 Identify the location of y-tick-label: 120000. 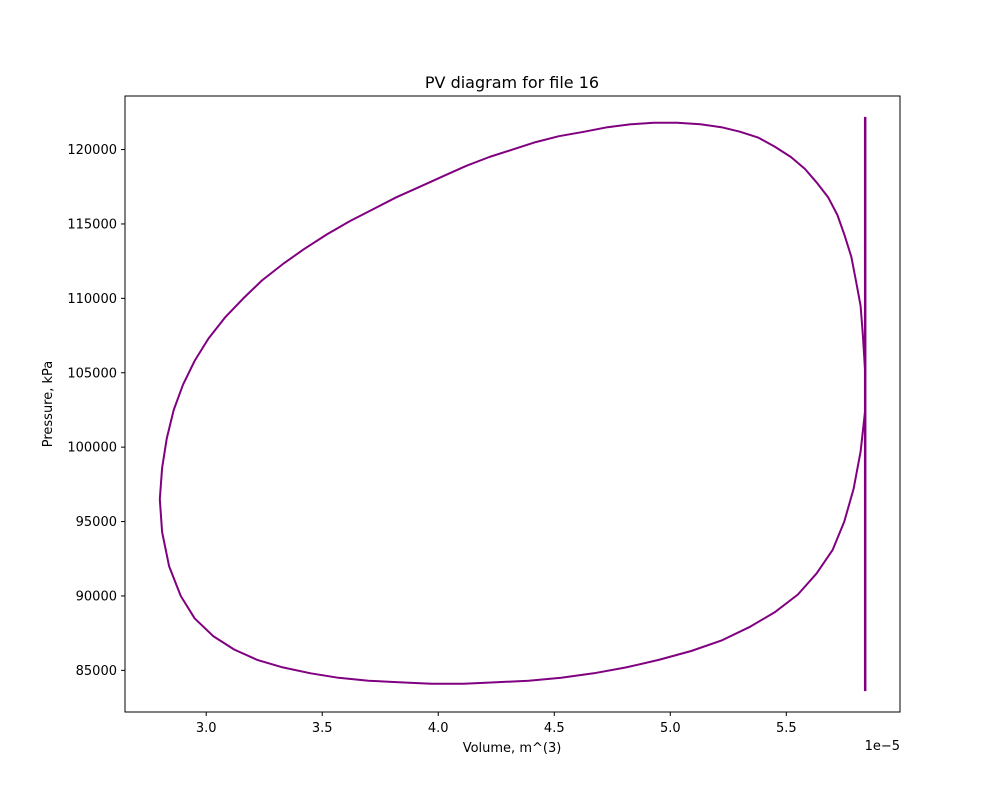
(92, 150).